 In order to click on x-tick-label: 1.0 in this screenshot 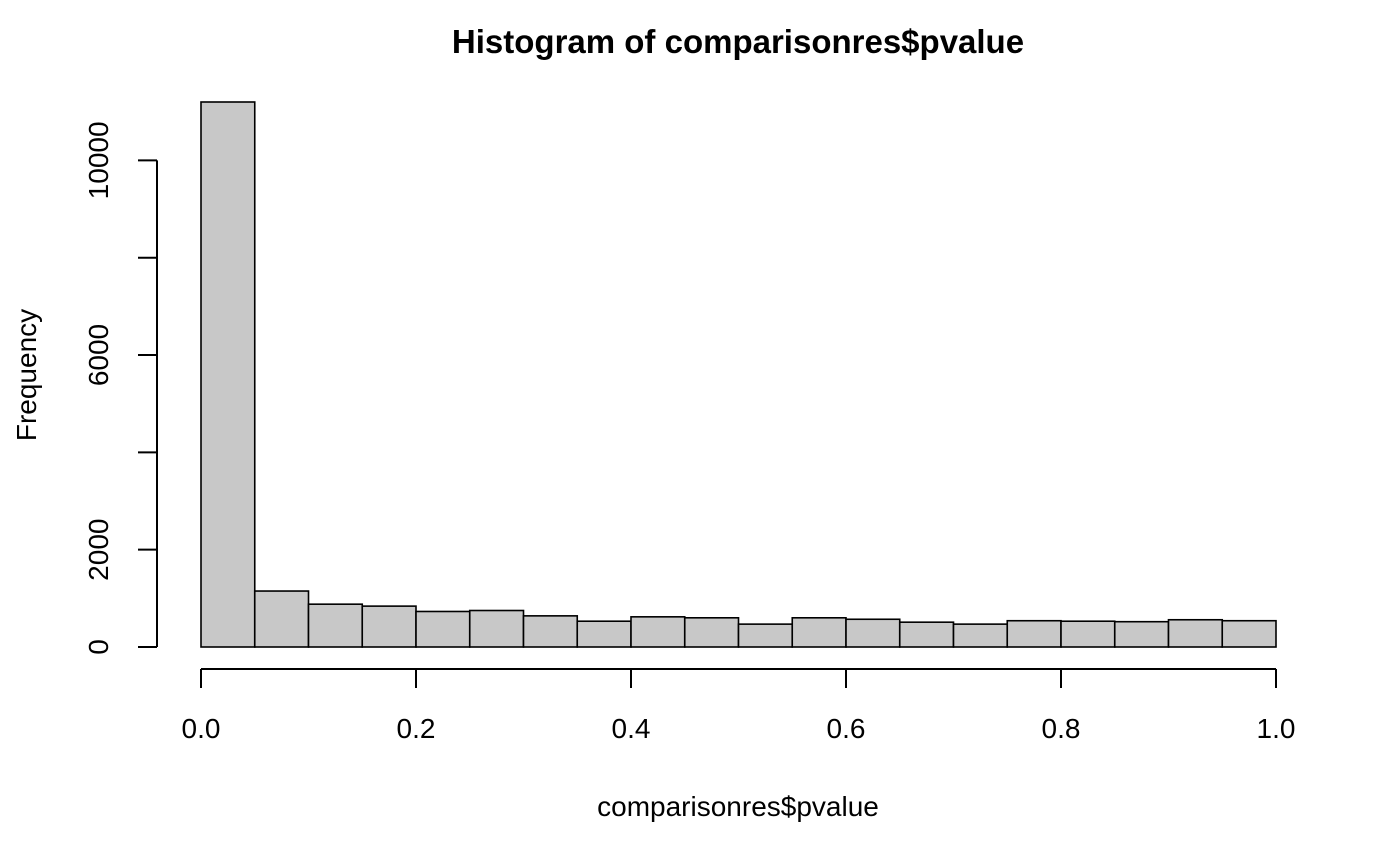, I will do `click(1276, 728)`.